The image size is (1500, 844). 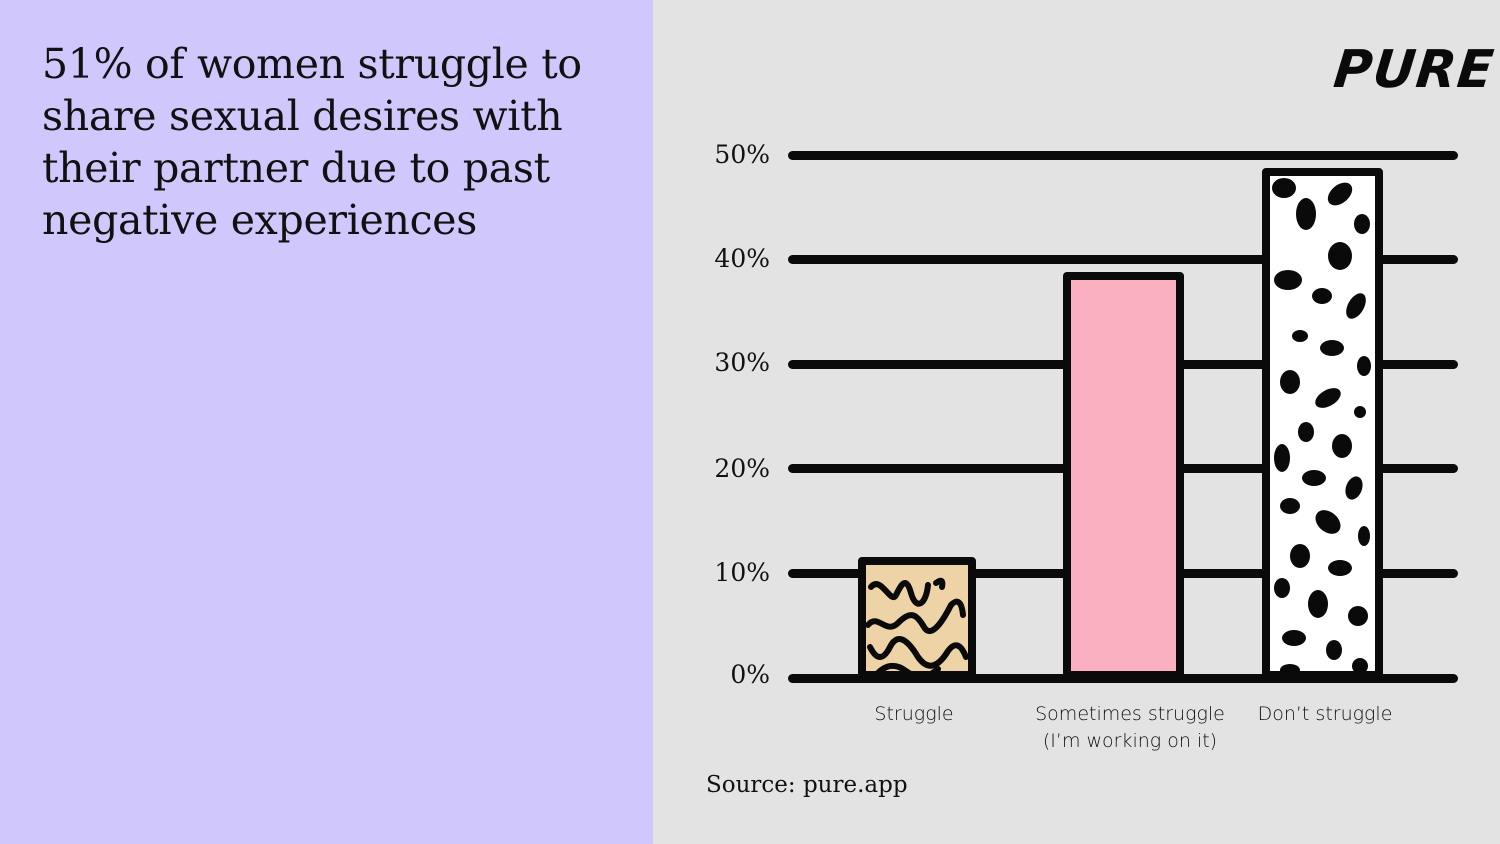 I want to click on y-tick-20: 20%, so click(x=742, y=468).